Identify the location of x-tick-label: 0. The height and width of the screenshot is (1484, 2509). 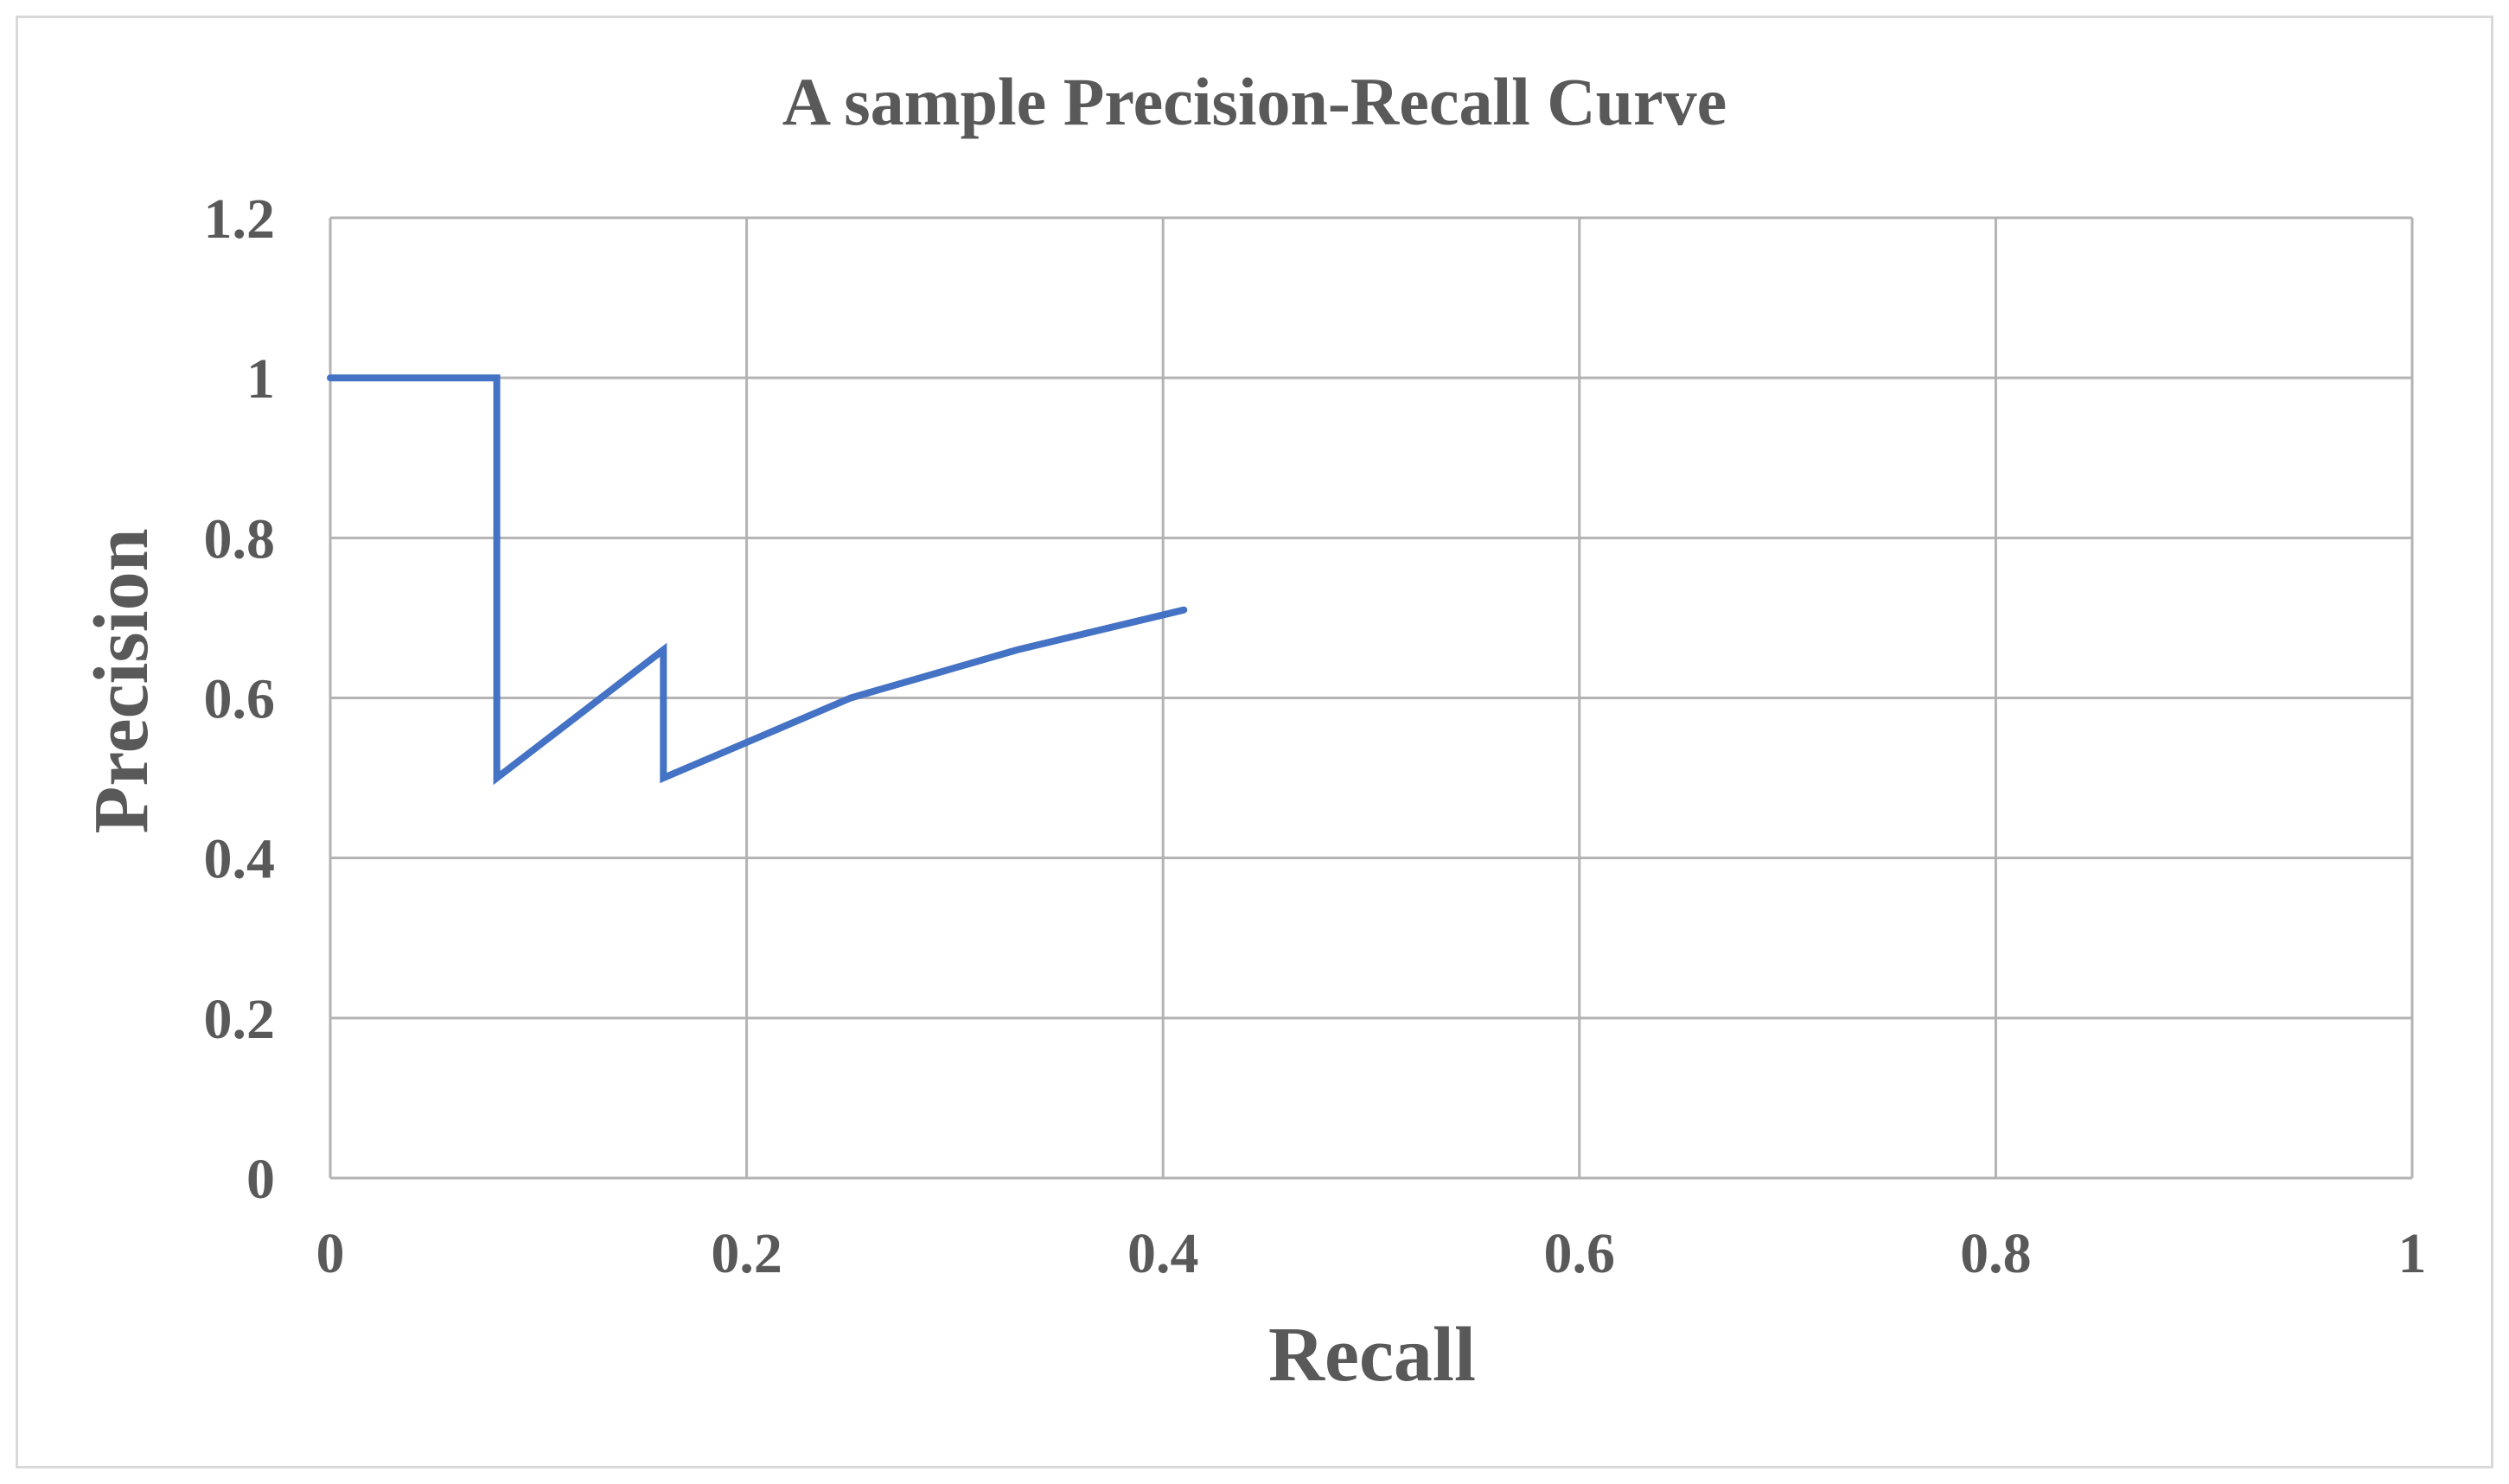
(330, 1253).